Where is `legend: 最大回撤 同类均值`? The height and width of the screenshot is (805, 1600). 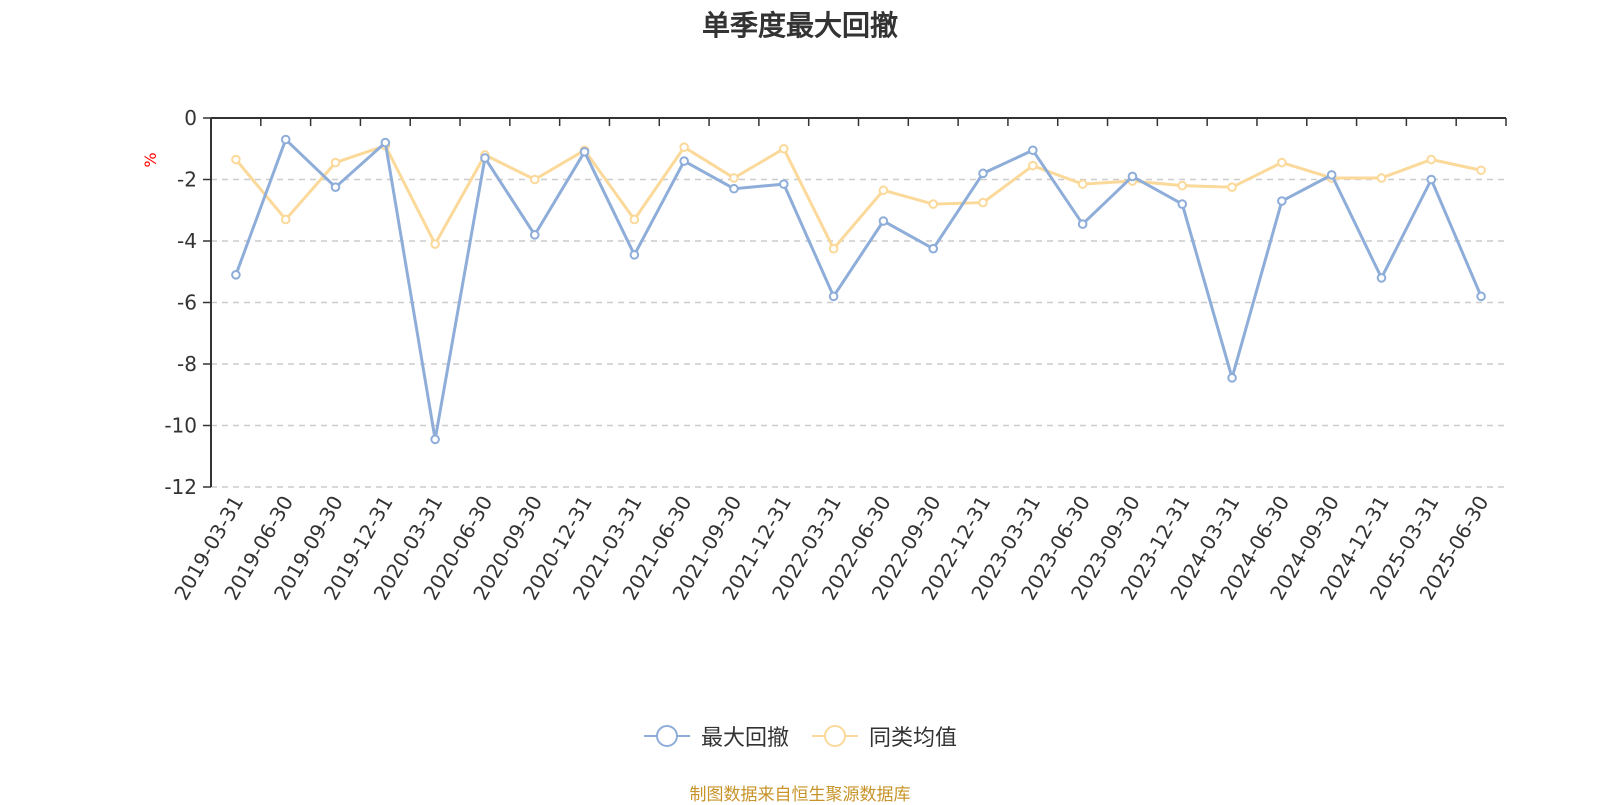 legend: 最大回撤 同类均值 is located at coordinates (800, 736).